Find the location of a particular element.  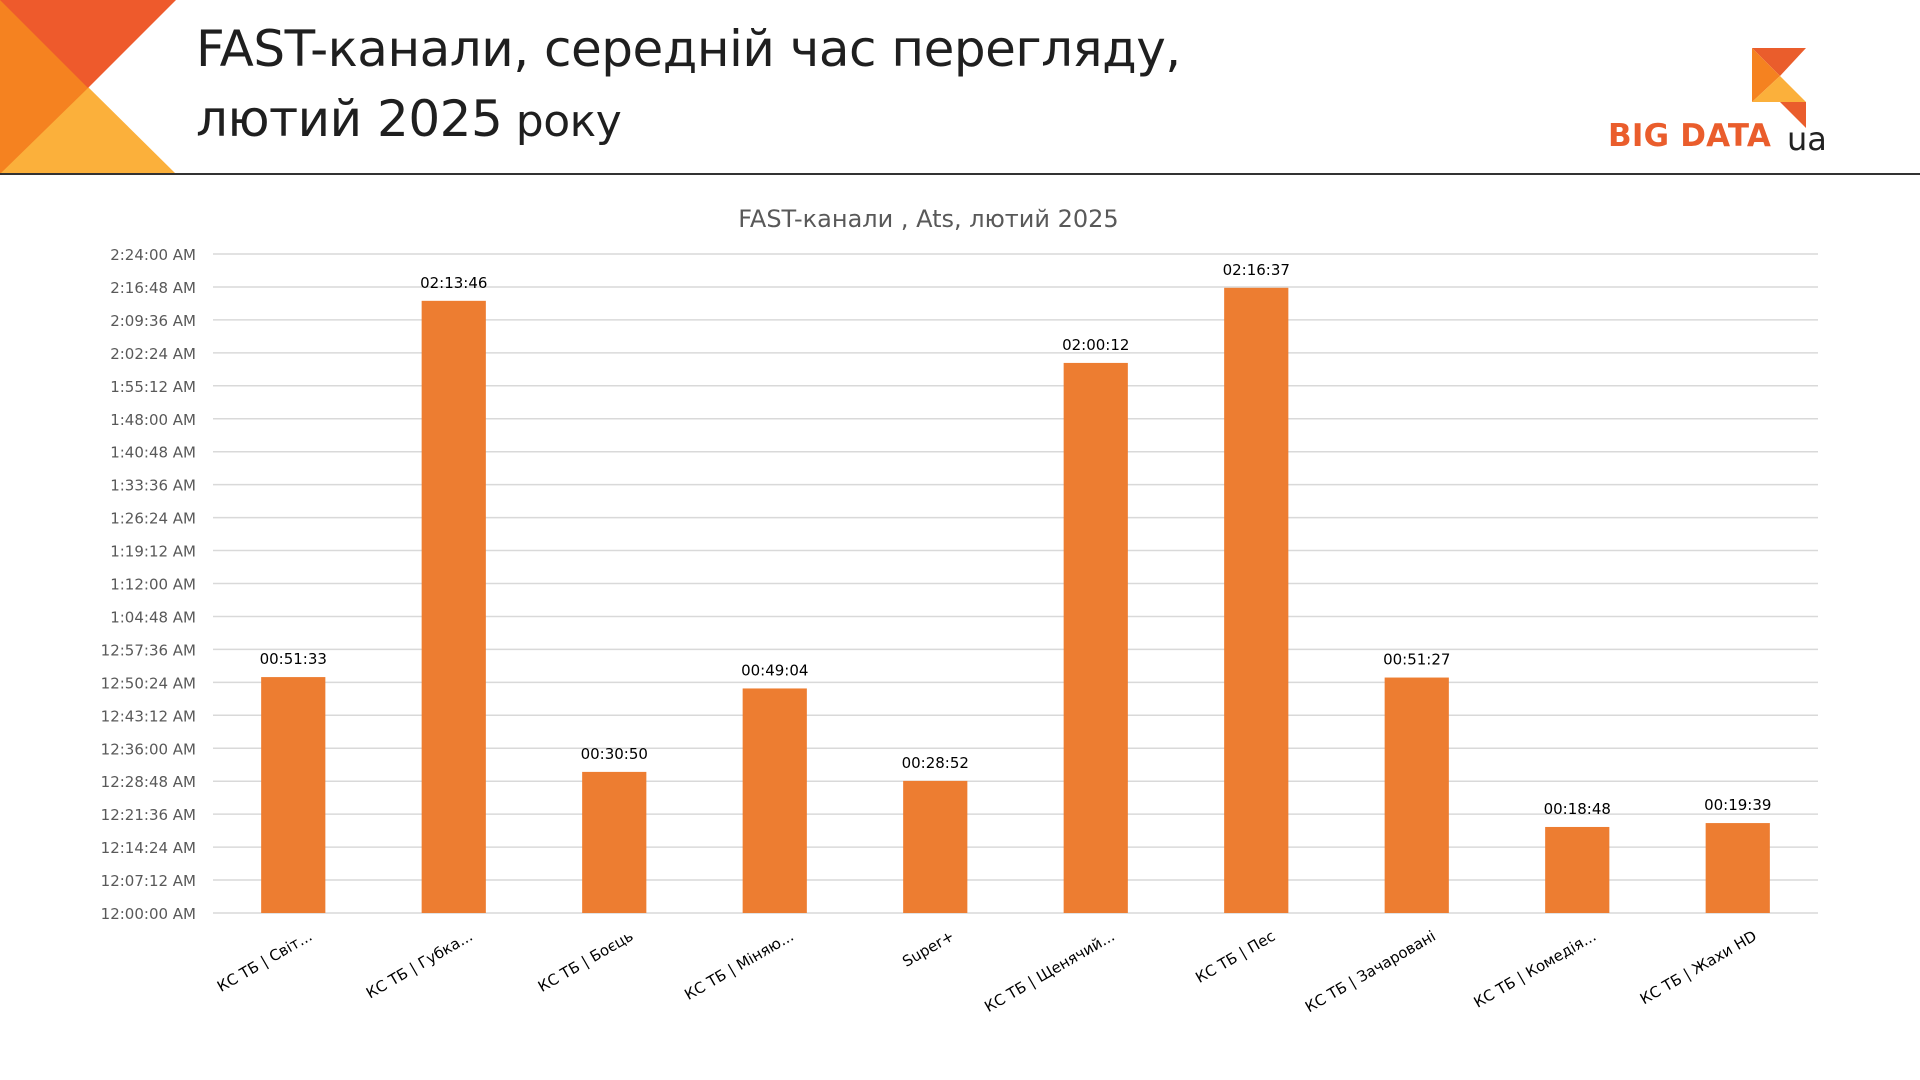

y-tick-label: 12:00:00 AM is located at coordinates (148, 914).